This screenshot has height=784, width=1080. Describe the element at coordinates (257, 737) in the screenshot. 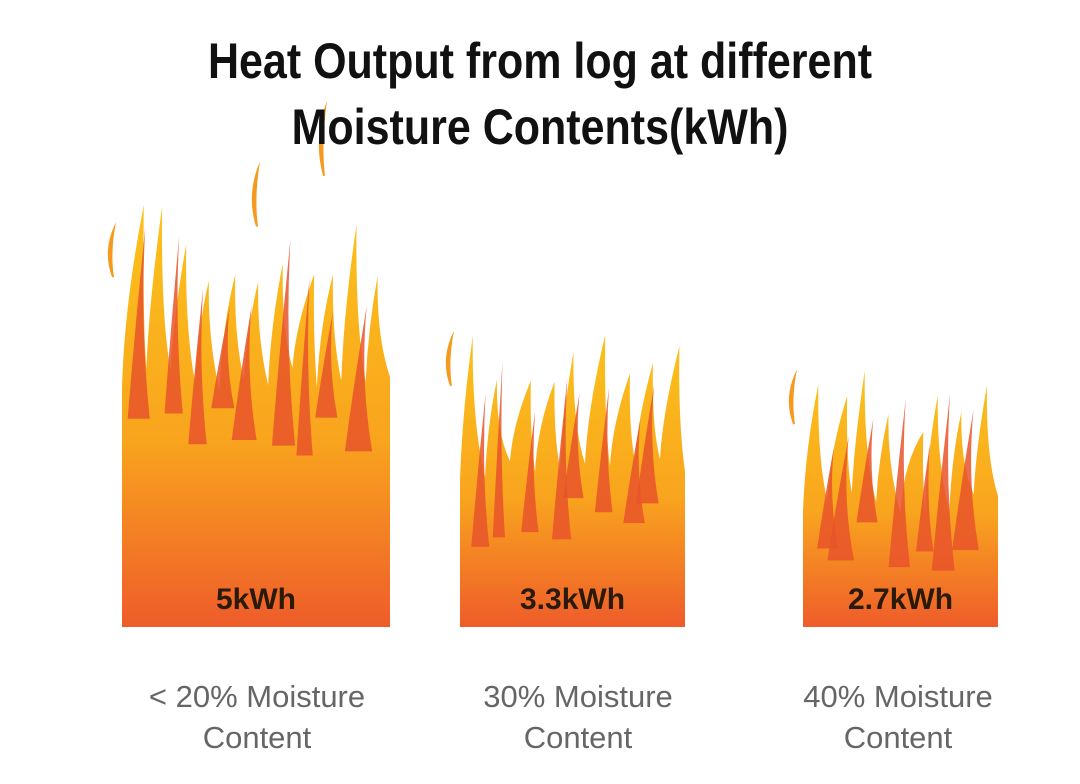

I see `category-label-1-line-2: Content` at that location.